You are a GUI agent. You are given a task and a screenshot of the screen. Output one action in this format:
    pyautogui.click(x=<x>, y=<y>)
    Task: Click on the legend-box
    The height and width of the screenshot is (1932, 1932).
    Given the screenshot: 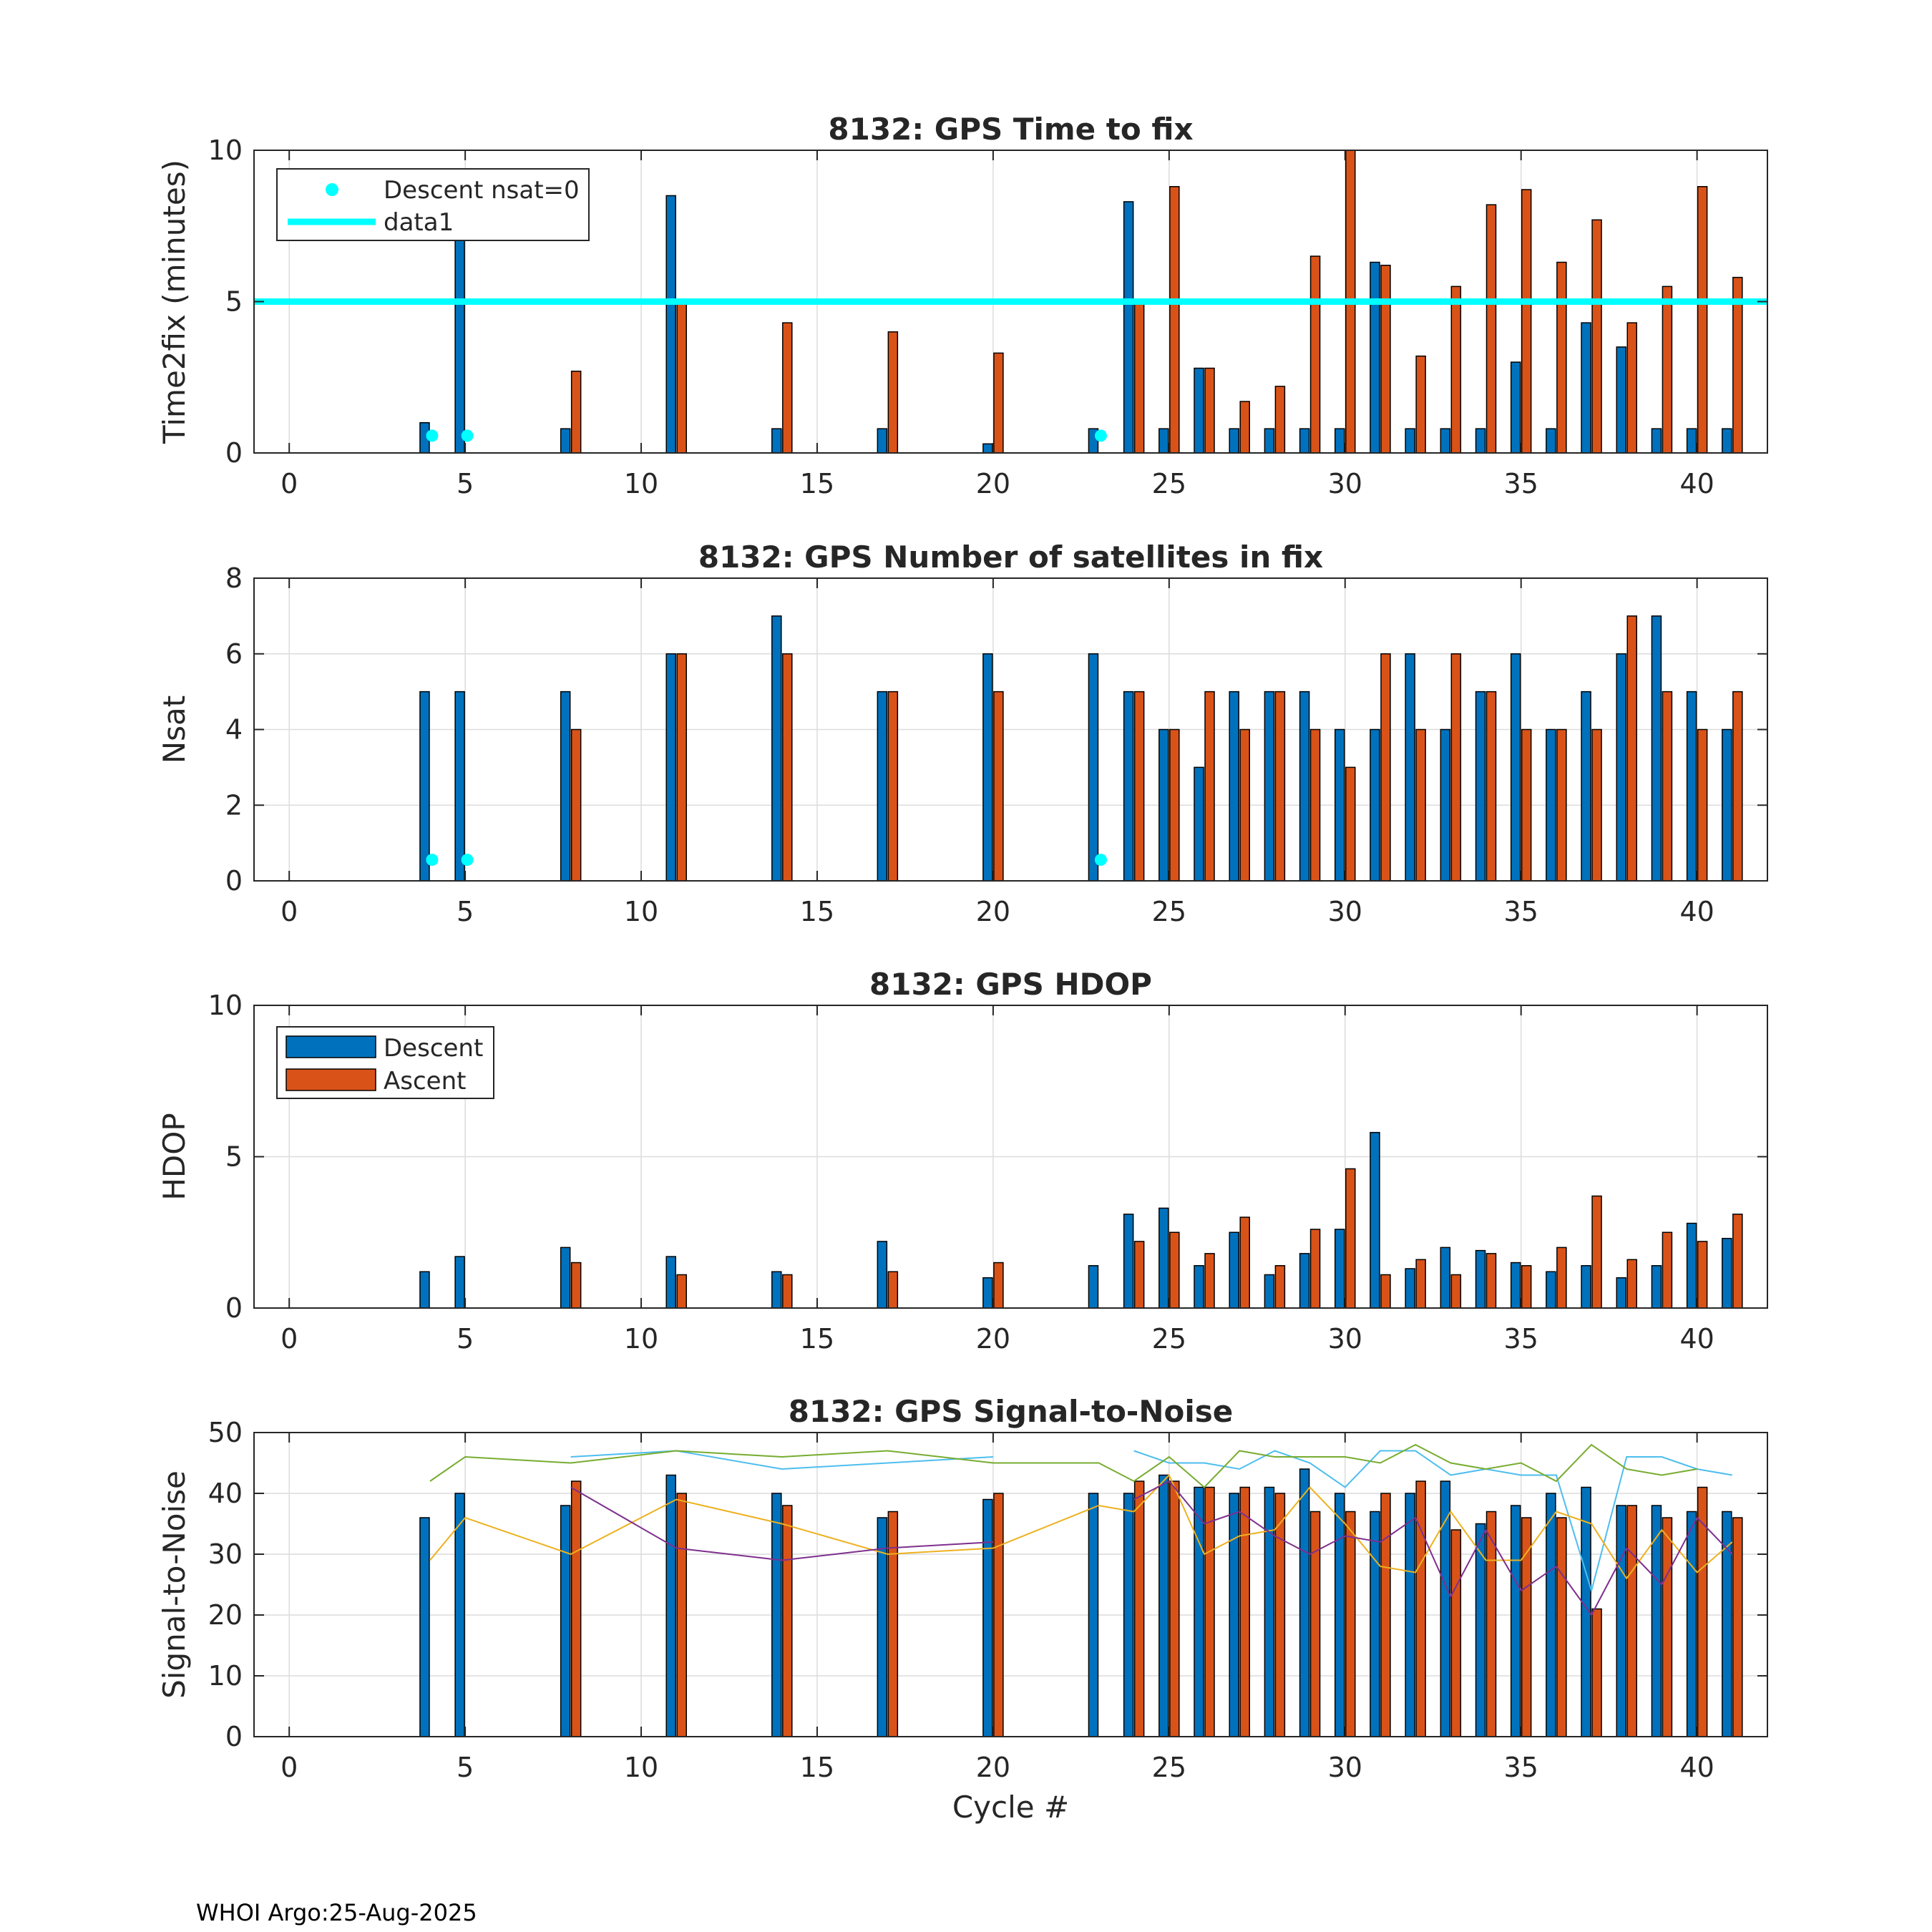 What is the action you would take?
    pyautogui.click(x=433, y=204)
    